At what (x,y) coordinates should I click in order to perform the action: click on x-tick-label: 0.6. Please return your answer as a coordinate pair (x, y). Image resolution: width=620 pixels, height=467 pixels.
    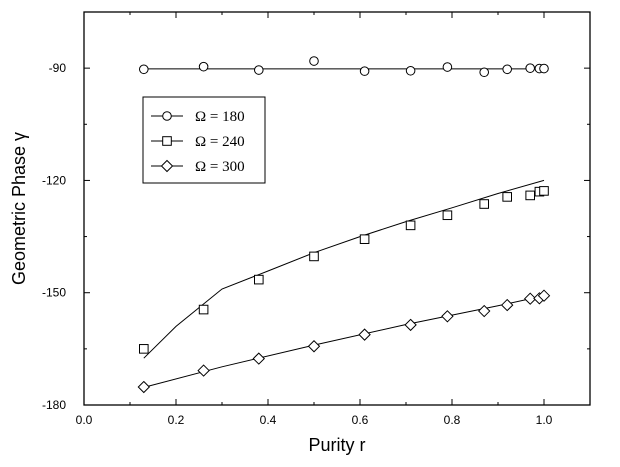
    Looking at the image, I should click on (360, 420).